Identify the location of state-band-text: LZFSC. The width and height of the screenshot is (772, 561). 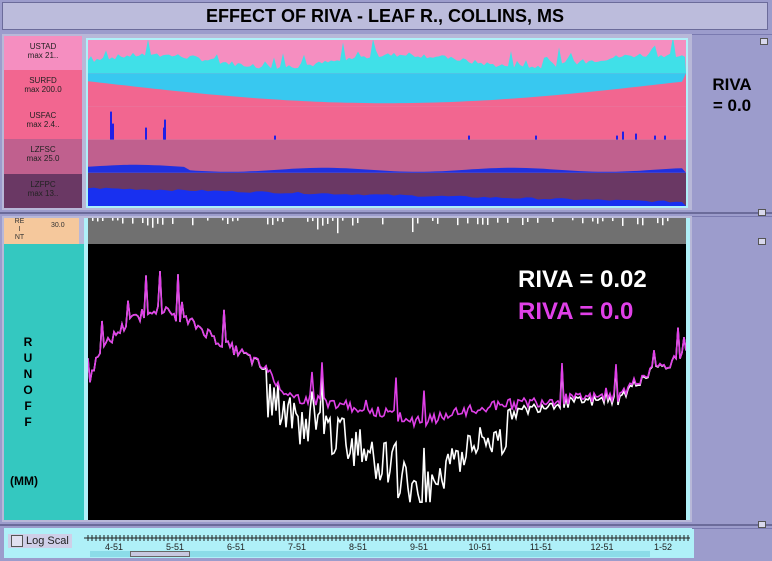
(43, 150).